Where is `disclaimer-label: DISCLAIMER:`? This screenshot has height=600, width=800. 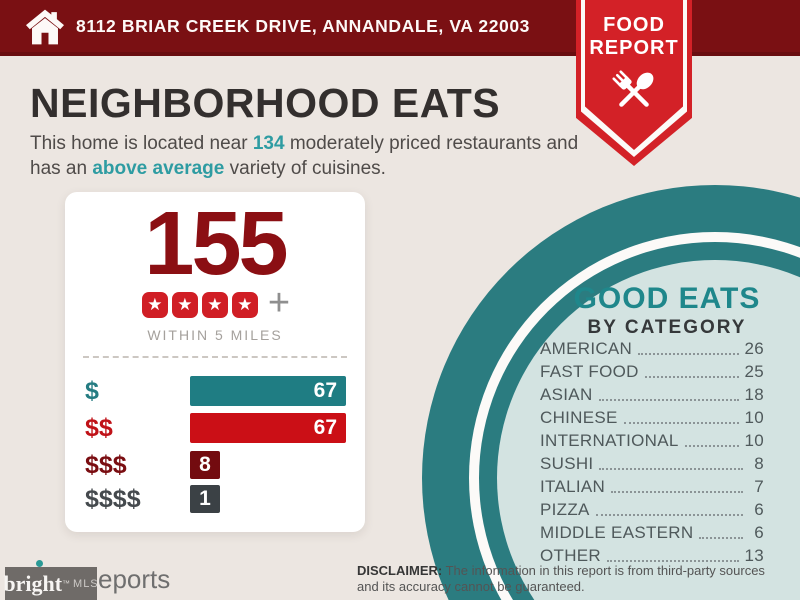 disclaimer-label: DISCLAIMER: is located at coordinates (400, 570).